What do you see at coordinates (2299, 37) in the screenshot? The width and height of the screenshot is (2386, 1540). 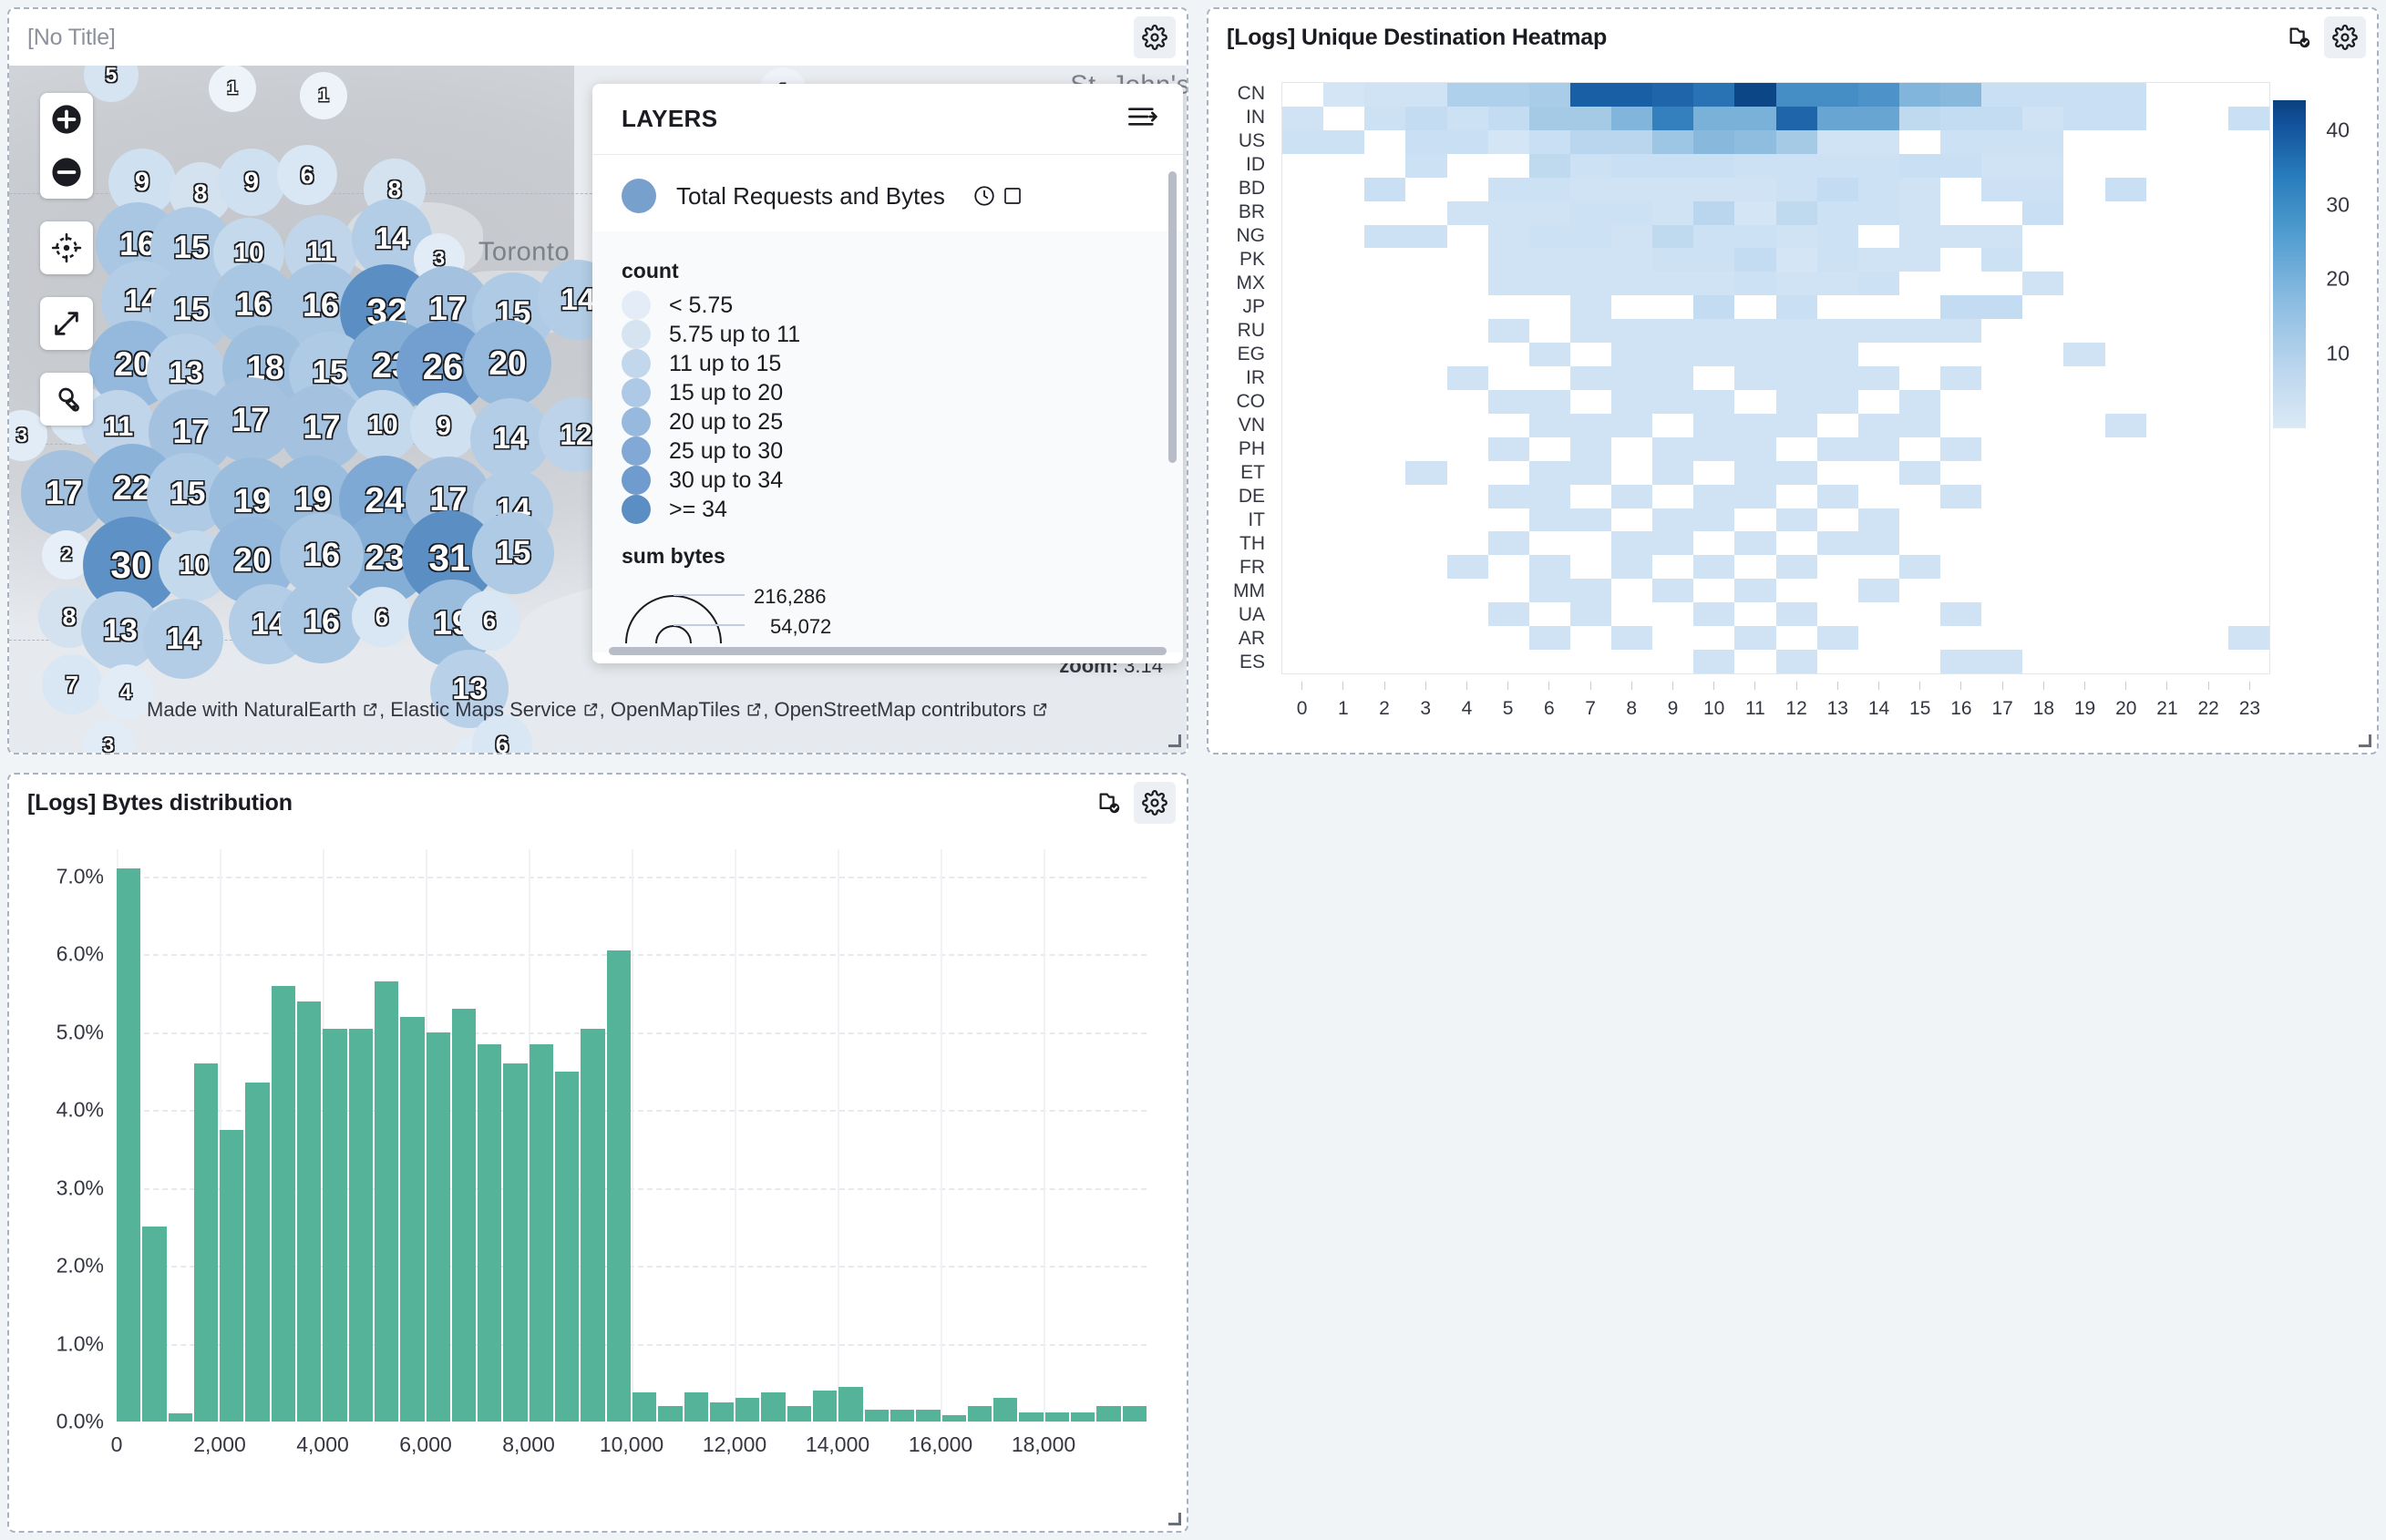 I see `saved-object-icon` at bounding box center [2299, 37].